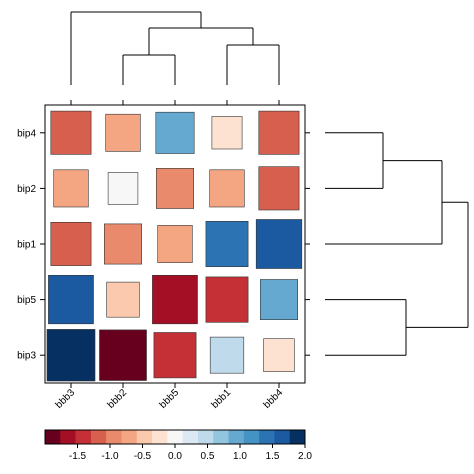  What do you see at coordinates (190, 453) in the screenshot?
I see `color-scale-ticks: -1.5 -1.0 -0.5 0.0 0.5 1.0 1.5 2.0` at bounding box center [190, 453].